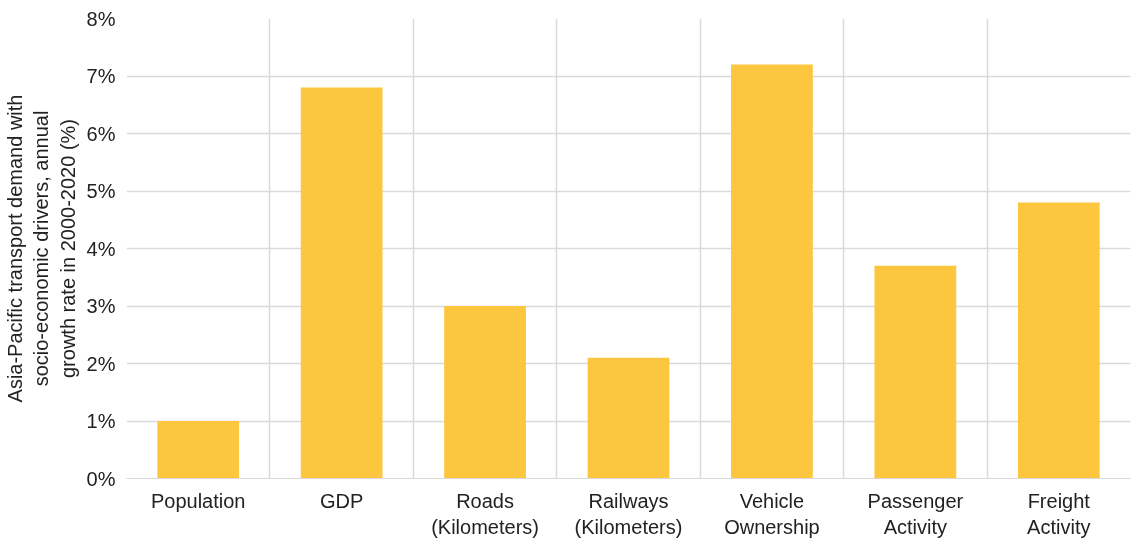 The image size is (1138, 540). I want to click on y-tick-label: 8%, so click(101, 18).